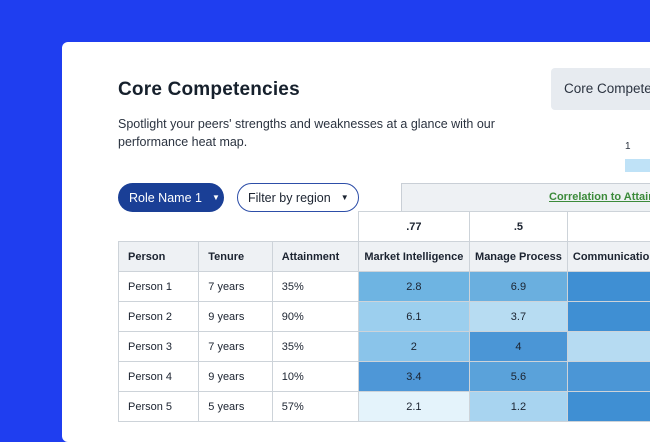  What do you see at coordinates (600, 89) in the screenshot?
I see `core-competencies-tab: Core Competencies` at bounding box center [600, 89].